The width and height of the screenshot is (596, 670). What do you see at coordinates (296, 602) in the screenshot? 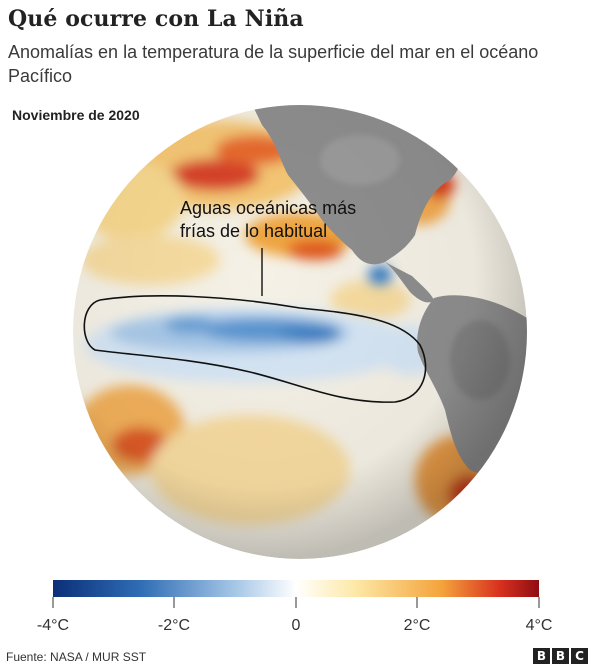
I see `legend-ticks` at bounding box center [296, 602].